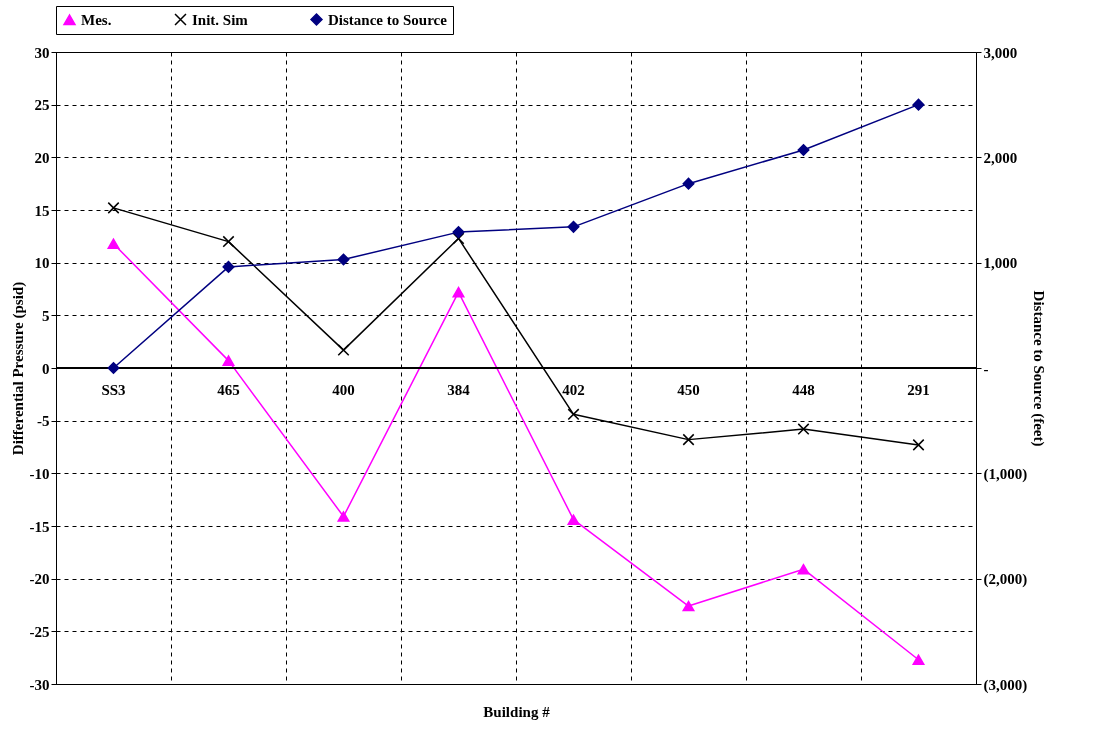 The width and height of the screenshot is (1112, 740). I want to click on y-tick-label: -30, so click(39, 684).